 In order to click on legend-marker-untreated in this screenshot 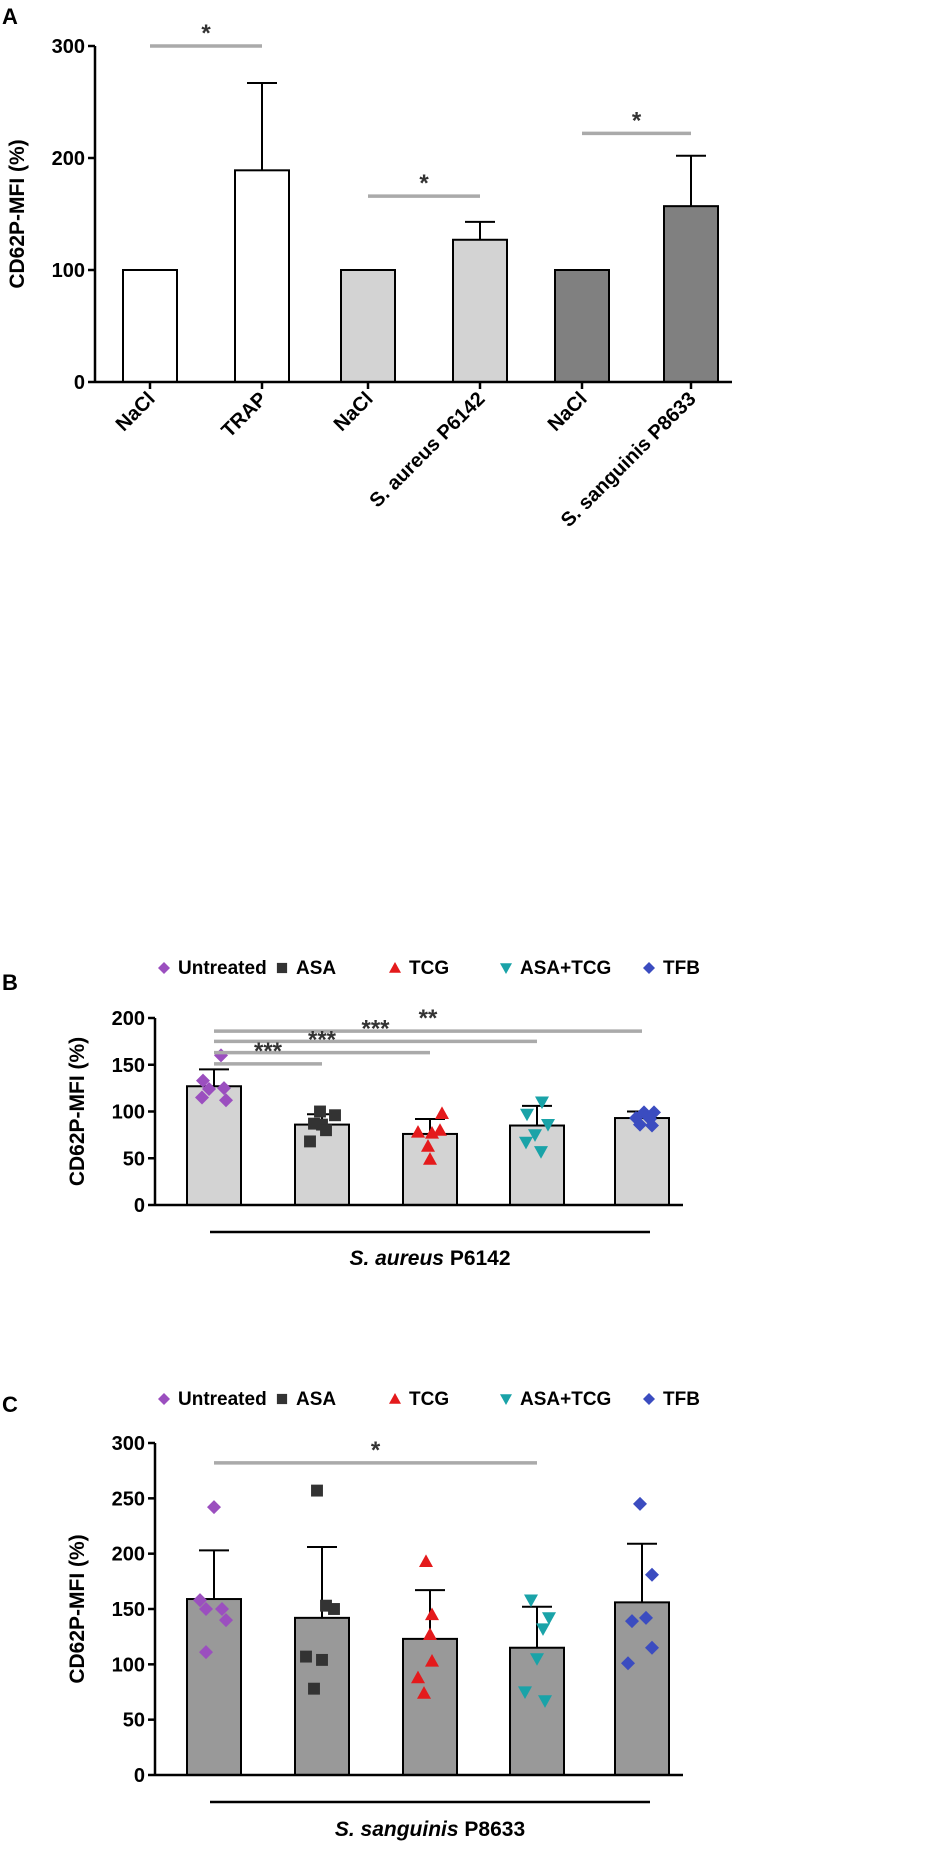, I will do `click(164, 968)`.